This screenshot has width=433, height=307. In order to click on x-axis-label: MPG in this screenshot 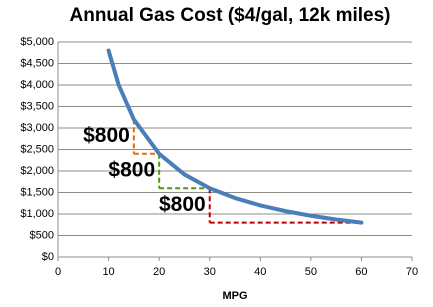, I will do `click(234, 296)`.